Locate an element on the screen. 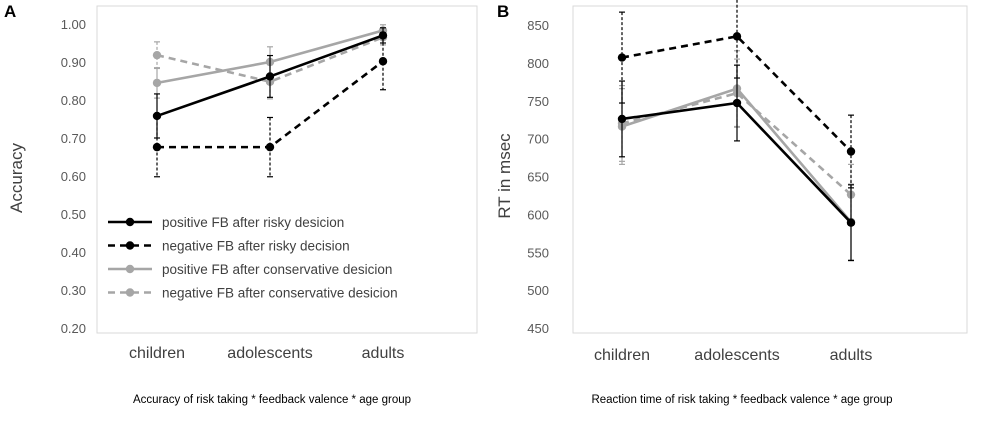 The height and width of the screenshot is (433, 1000). panel-b-y-tick: 500 is located at coordinates (538, 290).